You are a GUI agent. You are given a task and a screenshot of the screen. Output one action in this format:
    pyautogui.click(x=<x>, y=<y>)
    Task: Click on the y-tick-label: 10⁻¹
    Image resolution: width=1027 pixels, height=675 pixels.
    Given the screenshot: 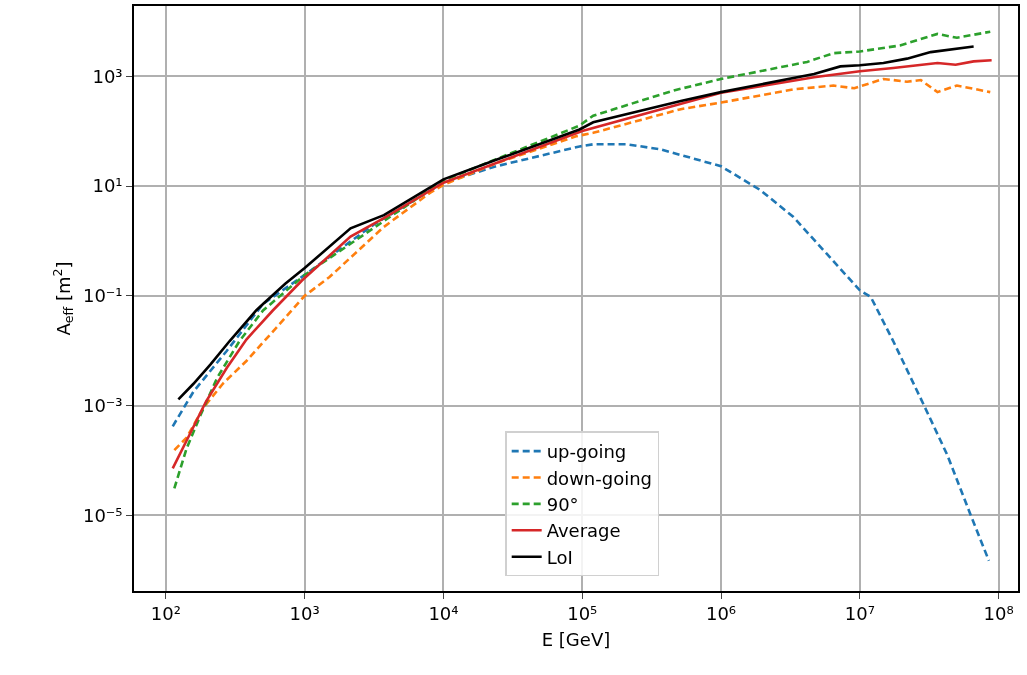 What is the action you would take?
    pyautogui.click(x=102, y=296)
    